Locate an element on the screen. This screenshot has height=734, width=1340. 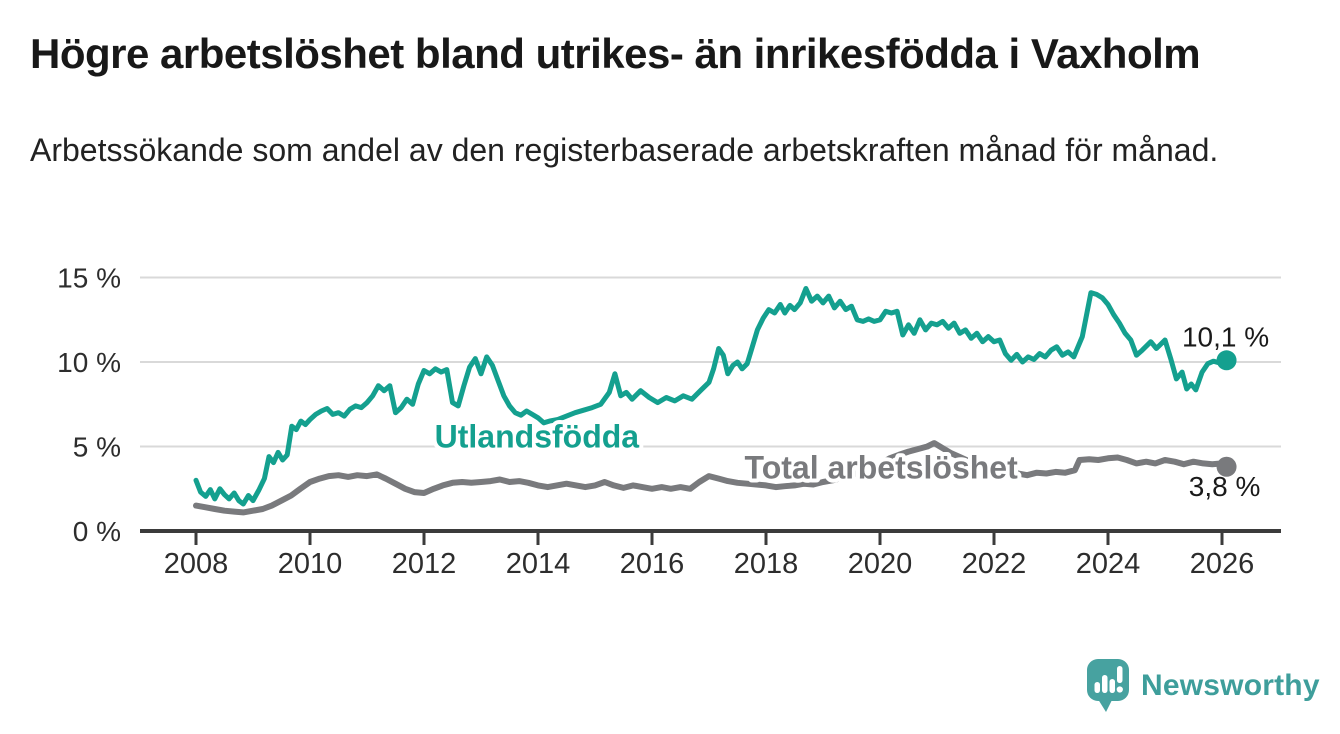
series-end-value-label: 3,8 % is located at coordinates (1225, 486).